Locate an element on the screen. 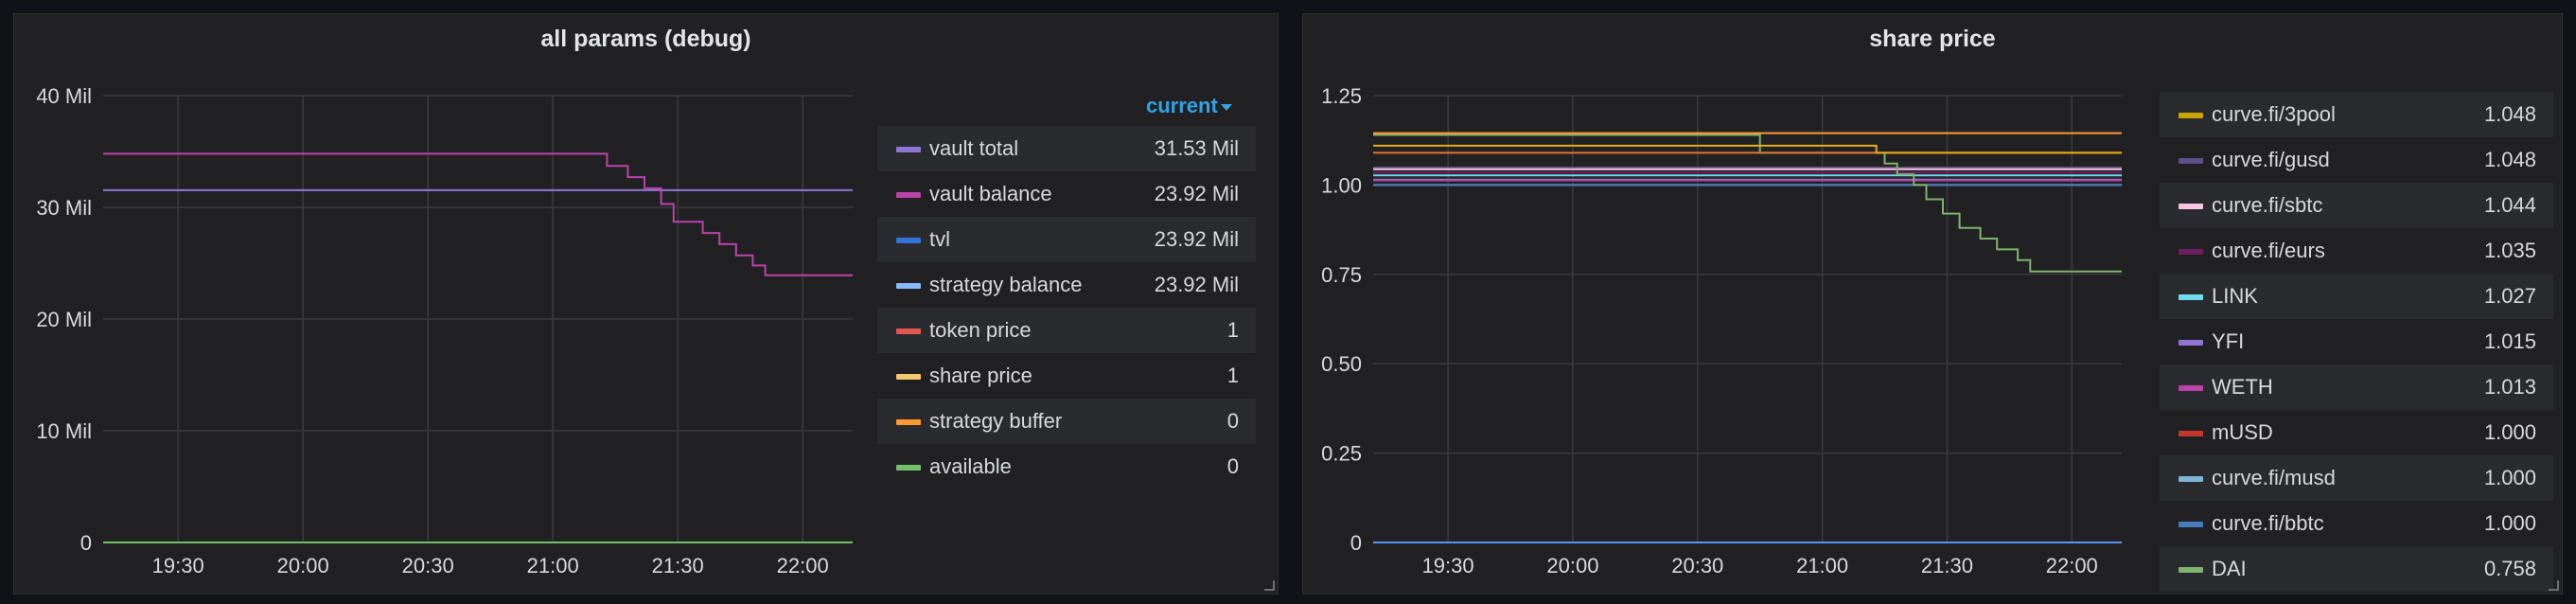  legend-label: share price is located at coordinates (980, 375).